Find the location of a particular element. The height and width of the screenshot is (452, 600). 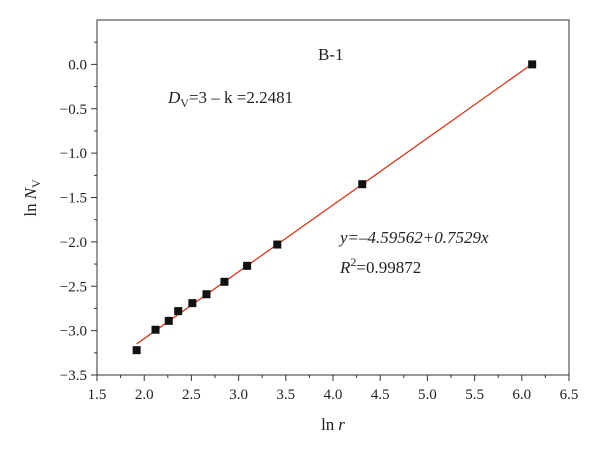

y-tick-label: −2.0 is located at coordinates (73, 243).